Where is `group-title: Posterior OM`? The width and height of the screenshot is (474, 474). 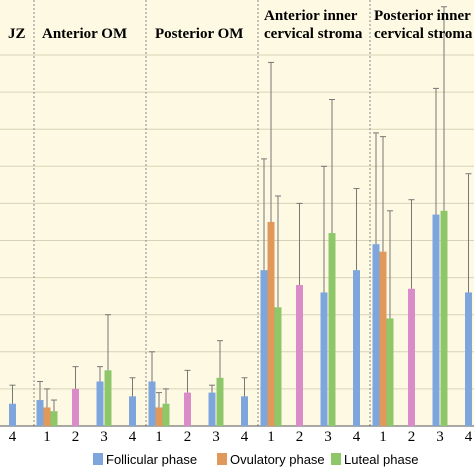
group-title: Posterior OM is located at coordinates (199, 34).